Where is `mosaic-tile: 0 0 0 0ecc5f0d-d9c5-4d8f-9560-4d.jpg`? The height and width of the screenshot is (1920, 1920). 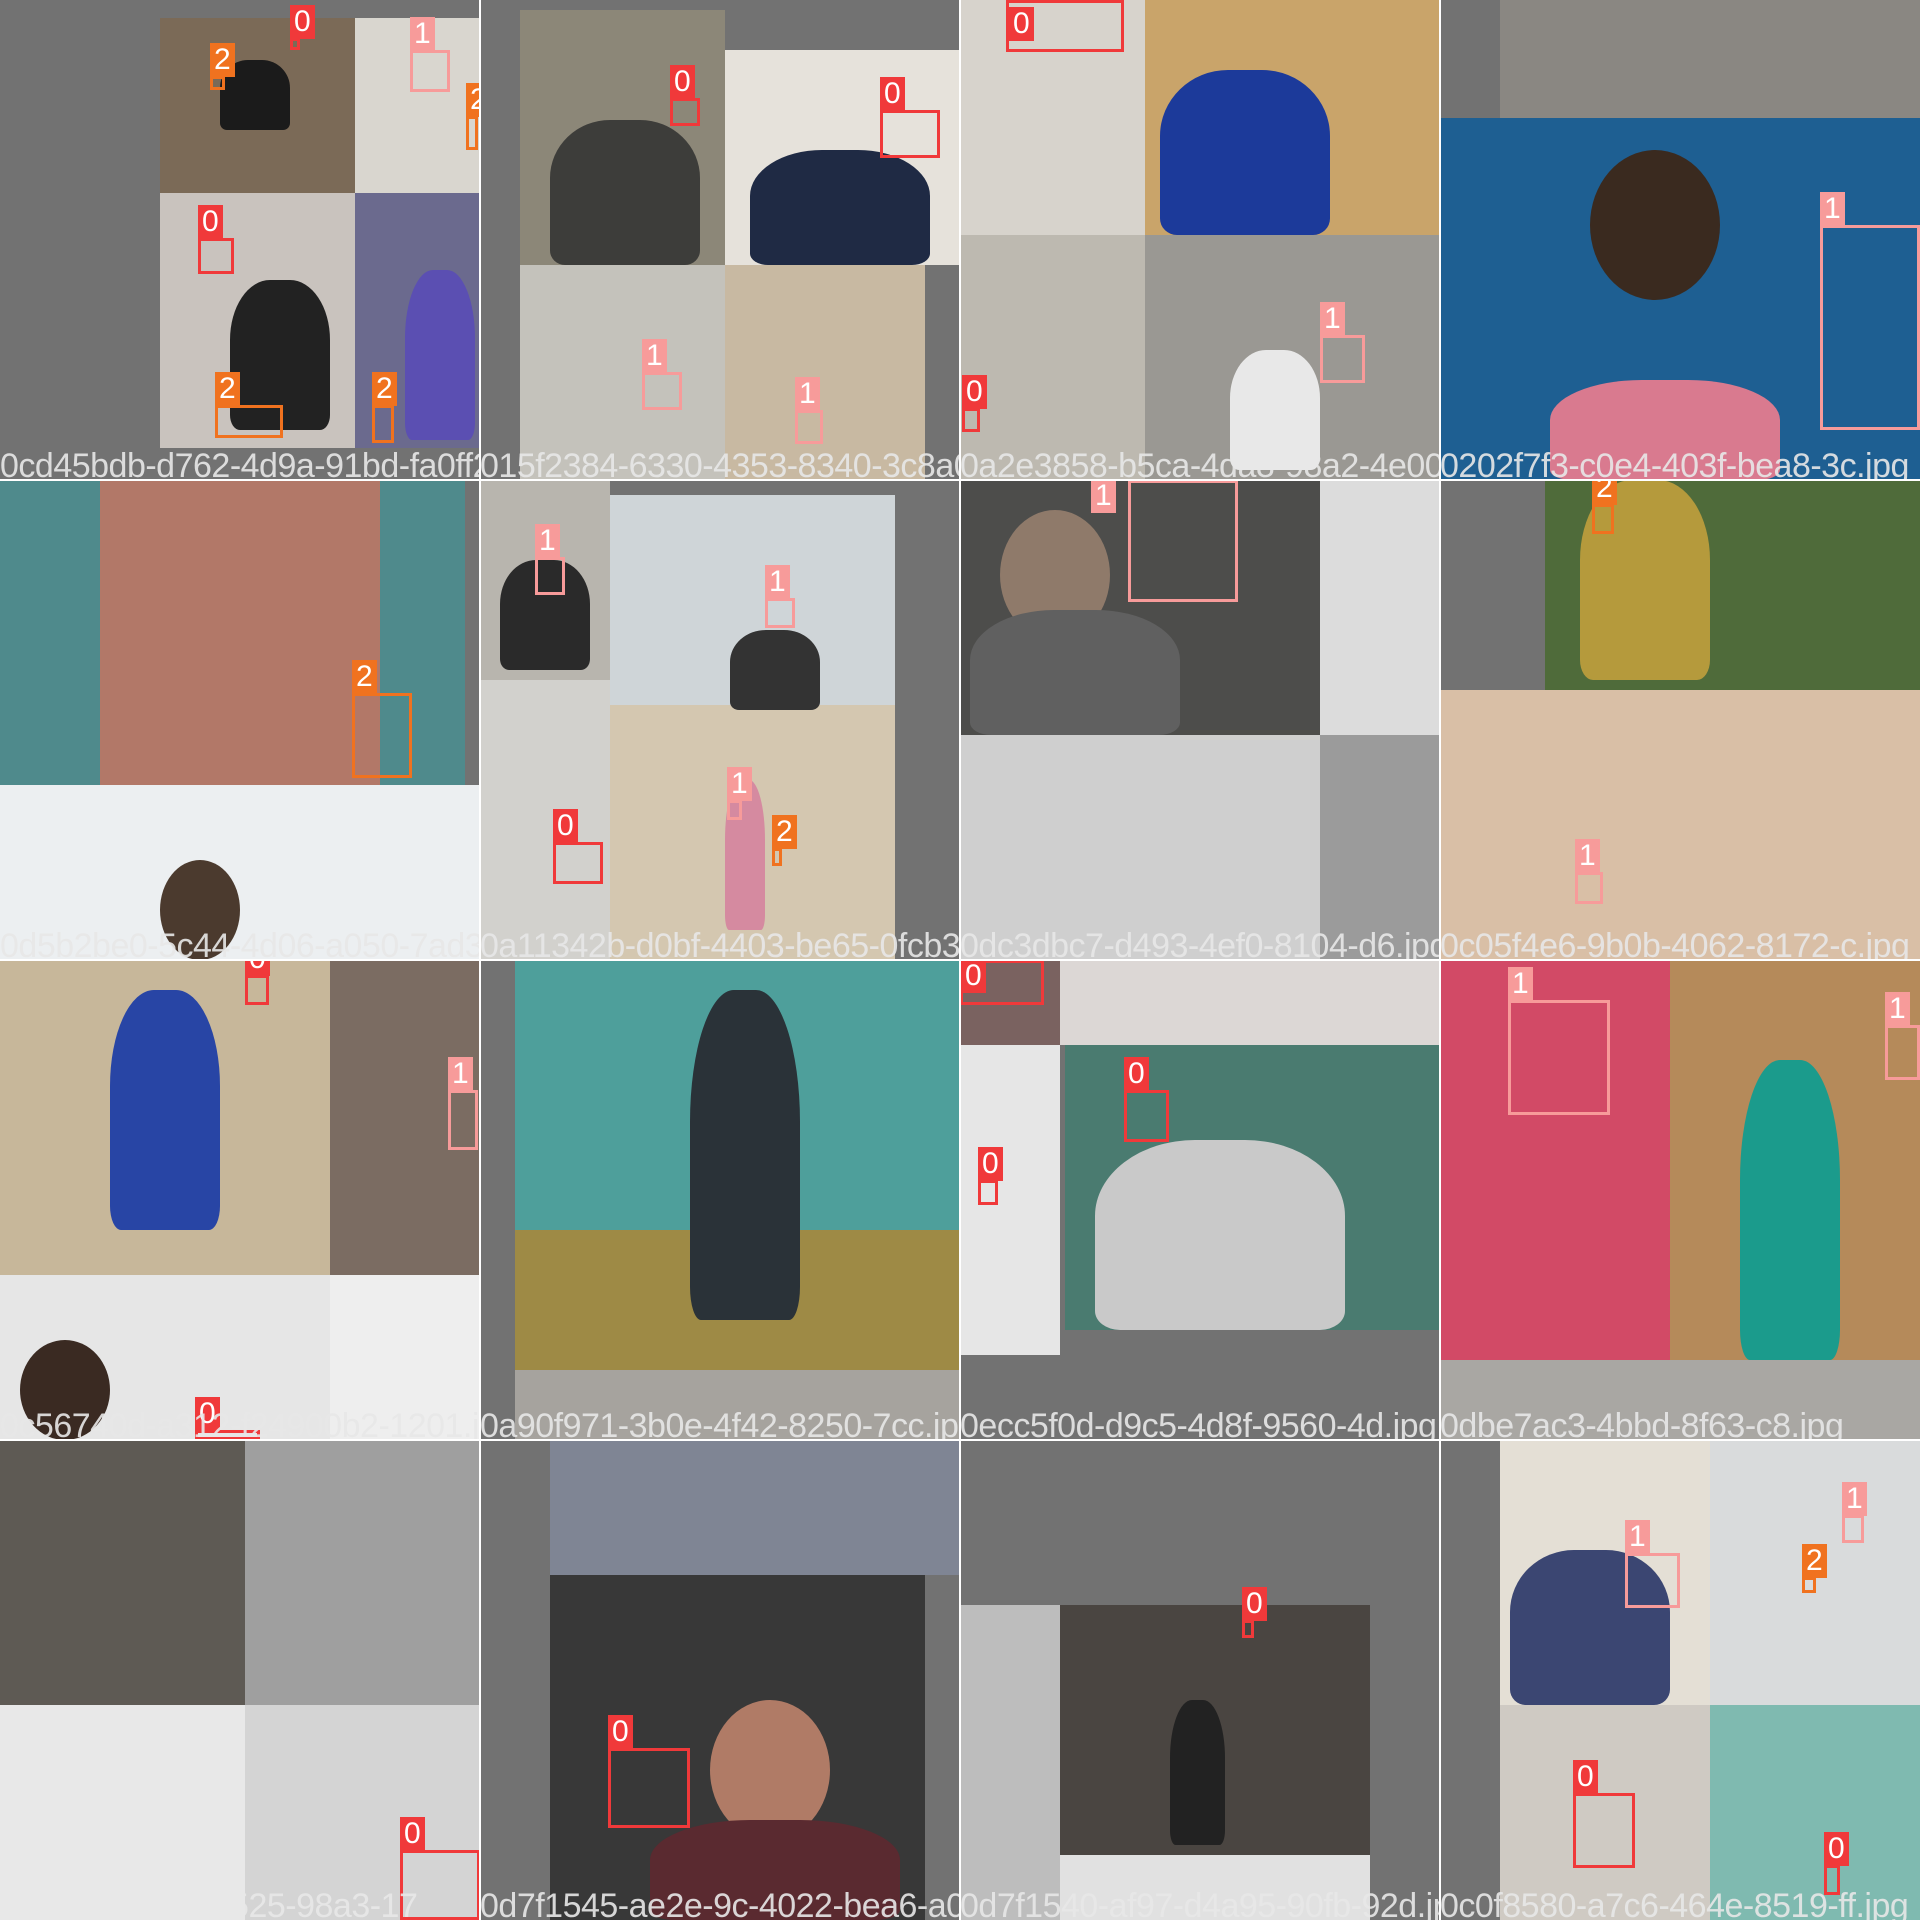 mosaic-tile: 0 0 0 0ecc5f0d-d9c5-4d8f-9560-4d.jpg is located at coordinates (1200, 1200).